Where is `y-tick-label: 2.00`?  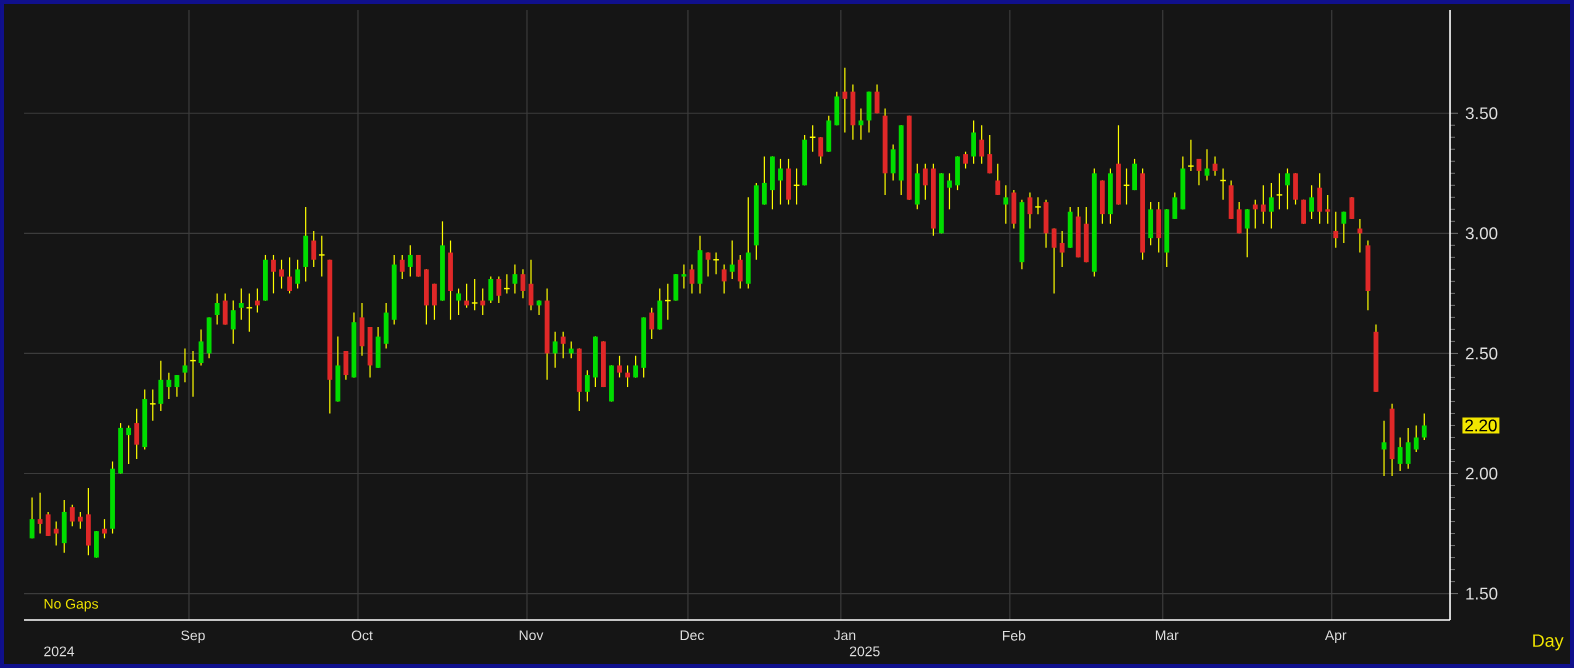
y-tick-label: 2.00 is located at coordinates (1481, 473).